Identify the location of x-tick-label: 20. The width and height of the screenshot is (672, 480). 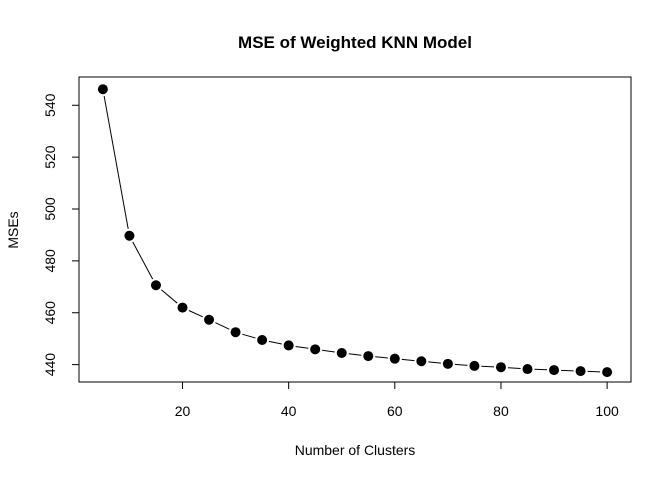
(183, 411).